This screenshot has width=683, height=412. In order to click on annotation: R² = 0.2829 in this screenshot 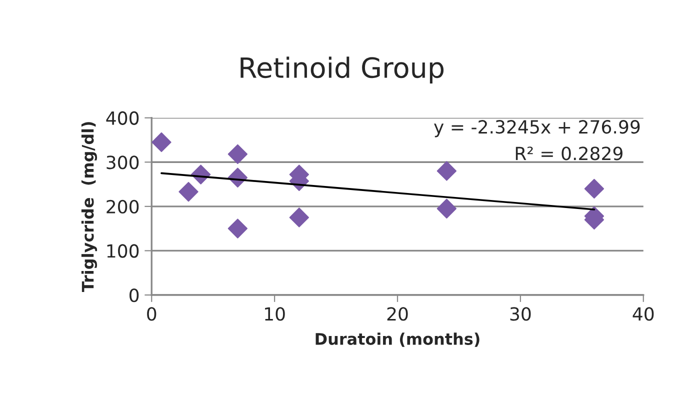, I will do `click(569, 153)`.